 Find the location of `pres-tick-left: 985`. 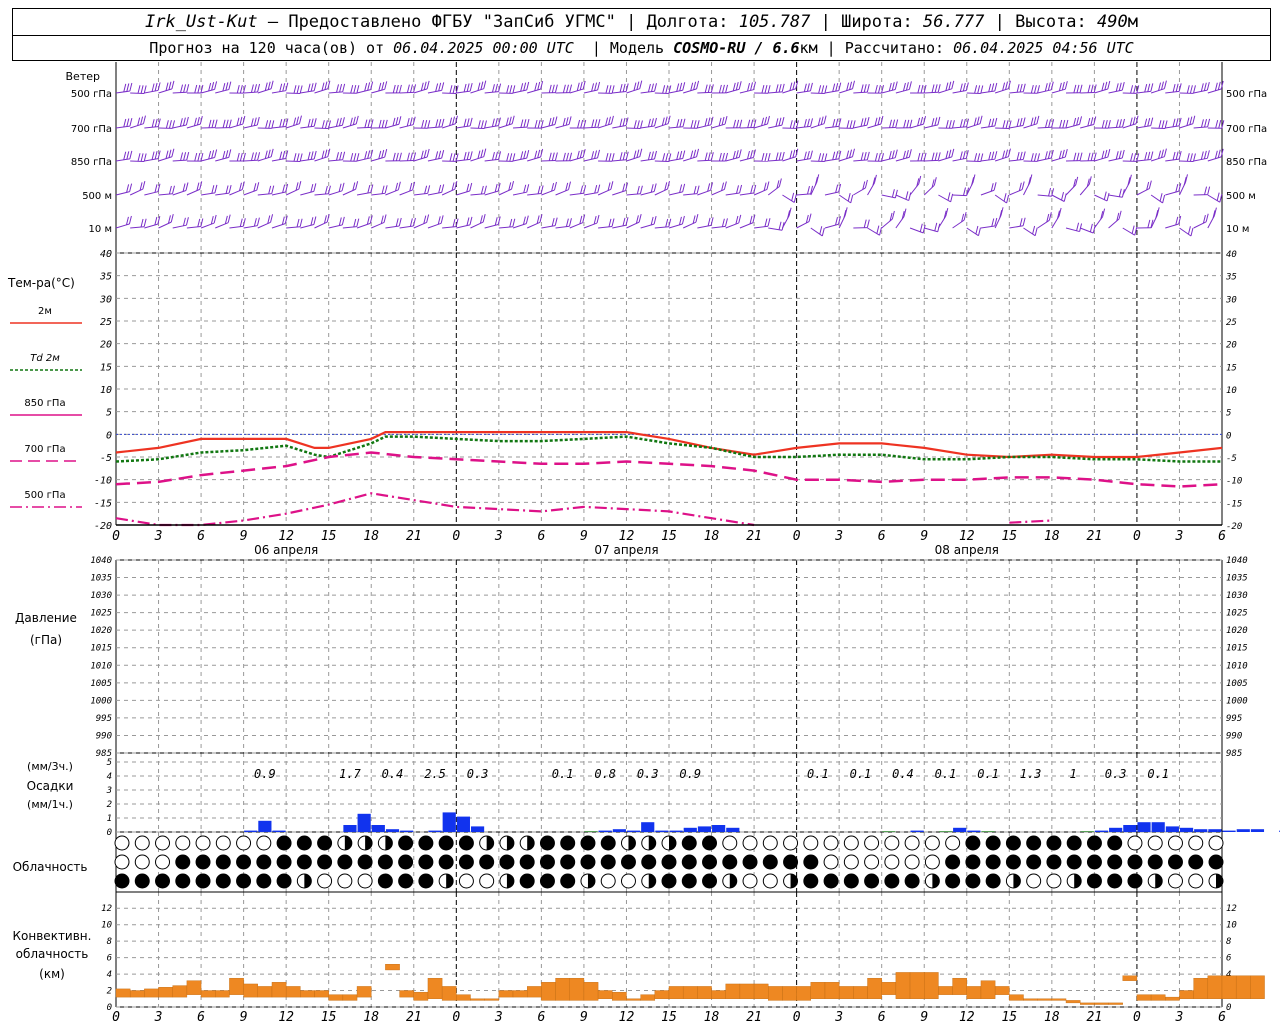

pres-tick-left: 985 is located at coordinates (104, 754).